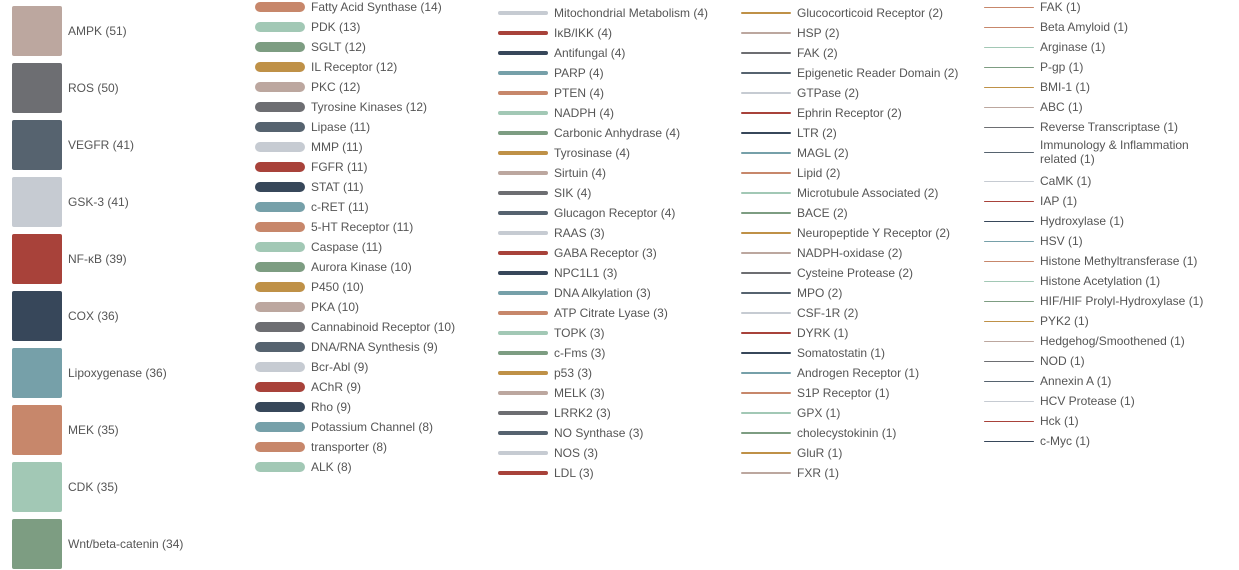 Image resolution: width=1239 pixels, height=570 pixels. What do you see at coordinates (800, 93) in the screenshot?
I see `legend-item: GTPase (2)` at bounding box center [800, 93].